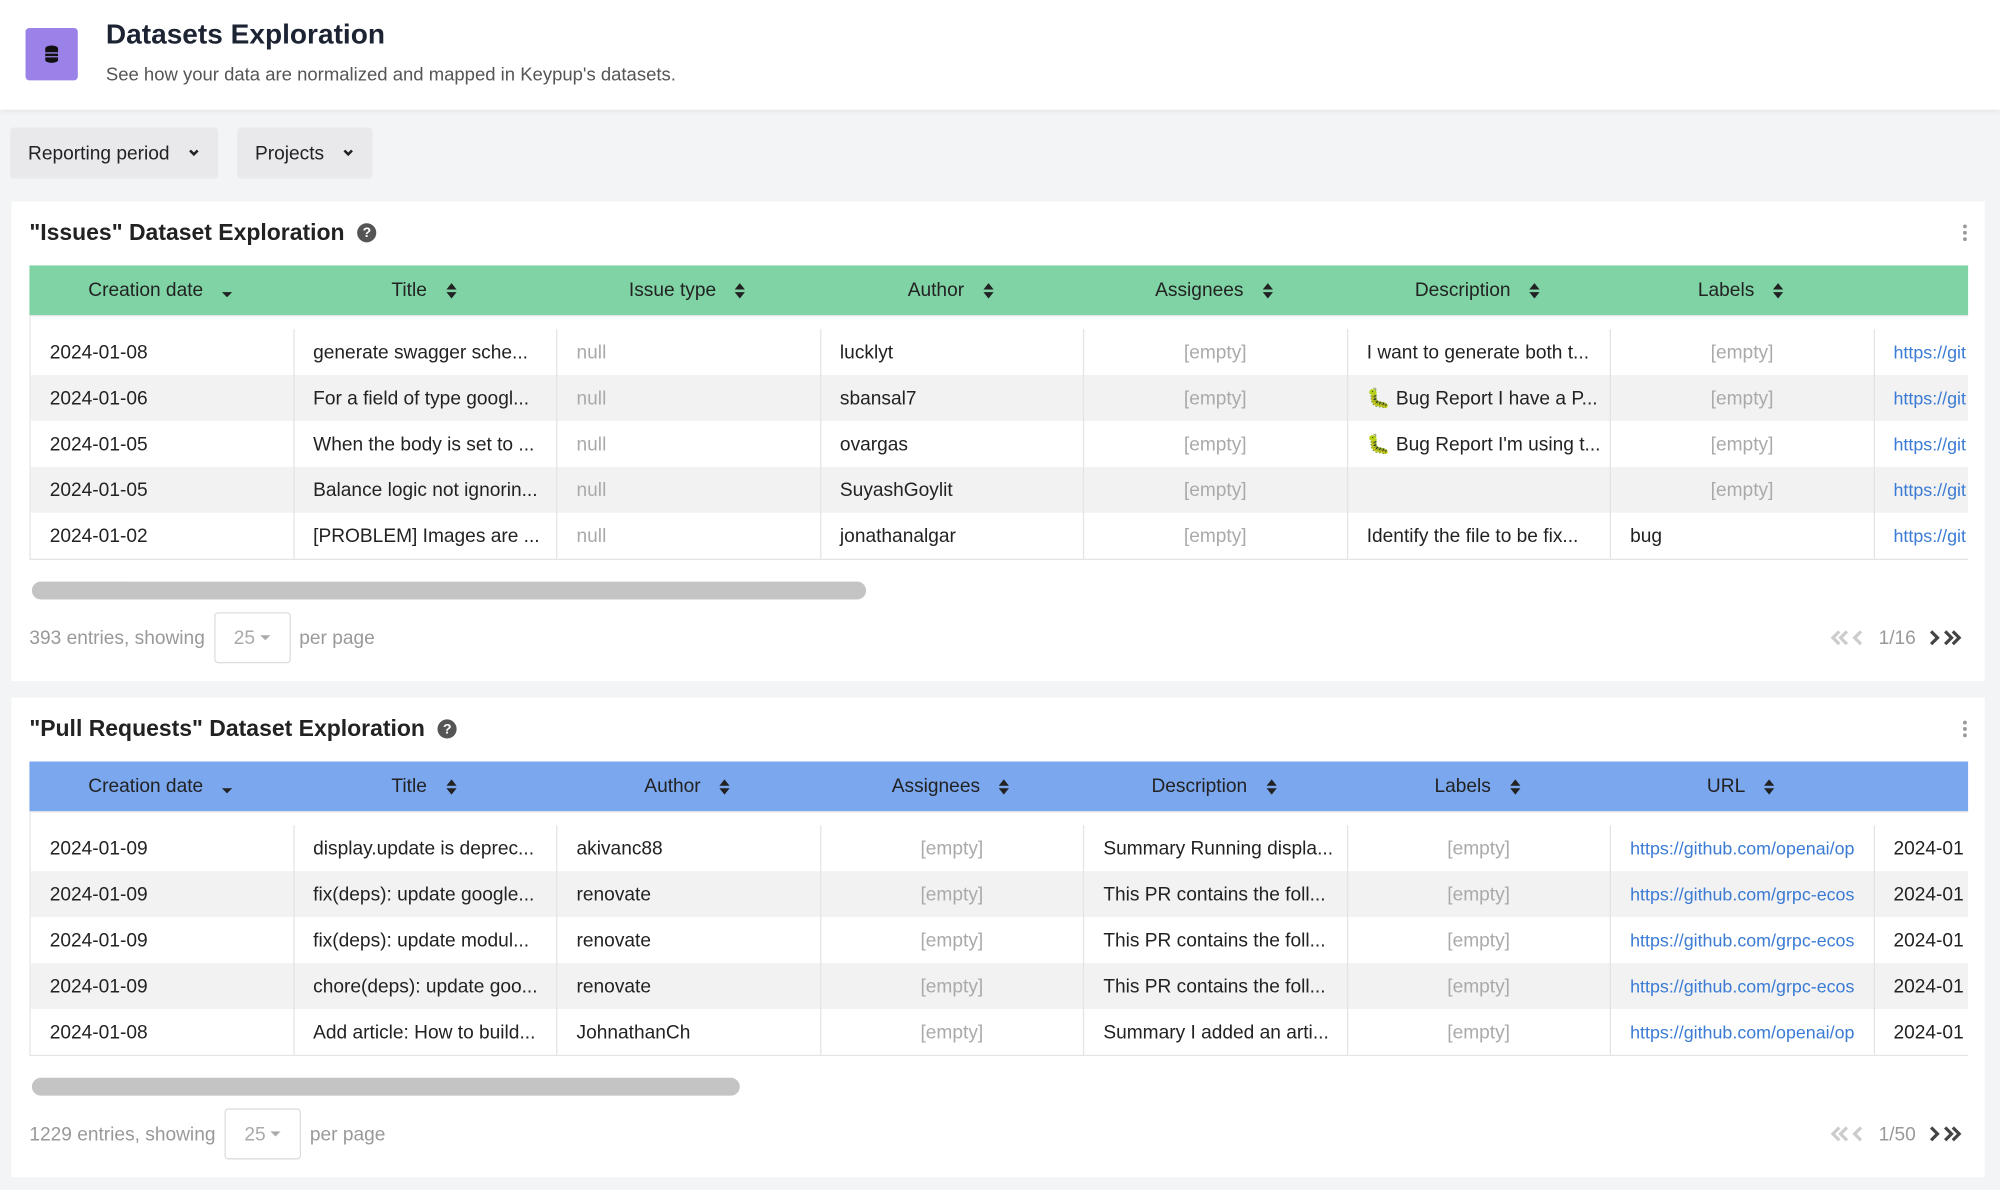  I want to click on pagination: 1/50, so click(1897, 1134).